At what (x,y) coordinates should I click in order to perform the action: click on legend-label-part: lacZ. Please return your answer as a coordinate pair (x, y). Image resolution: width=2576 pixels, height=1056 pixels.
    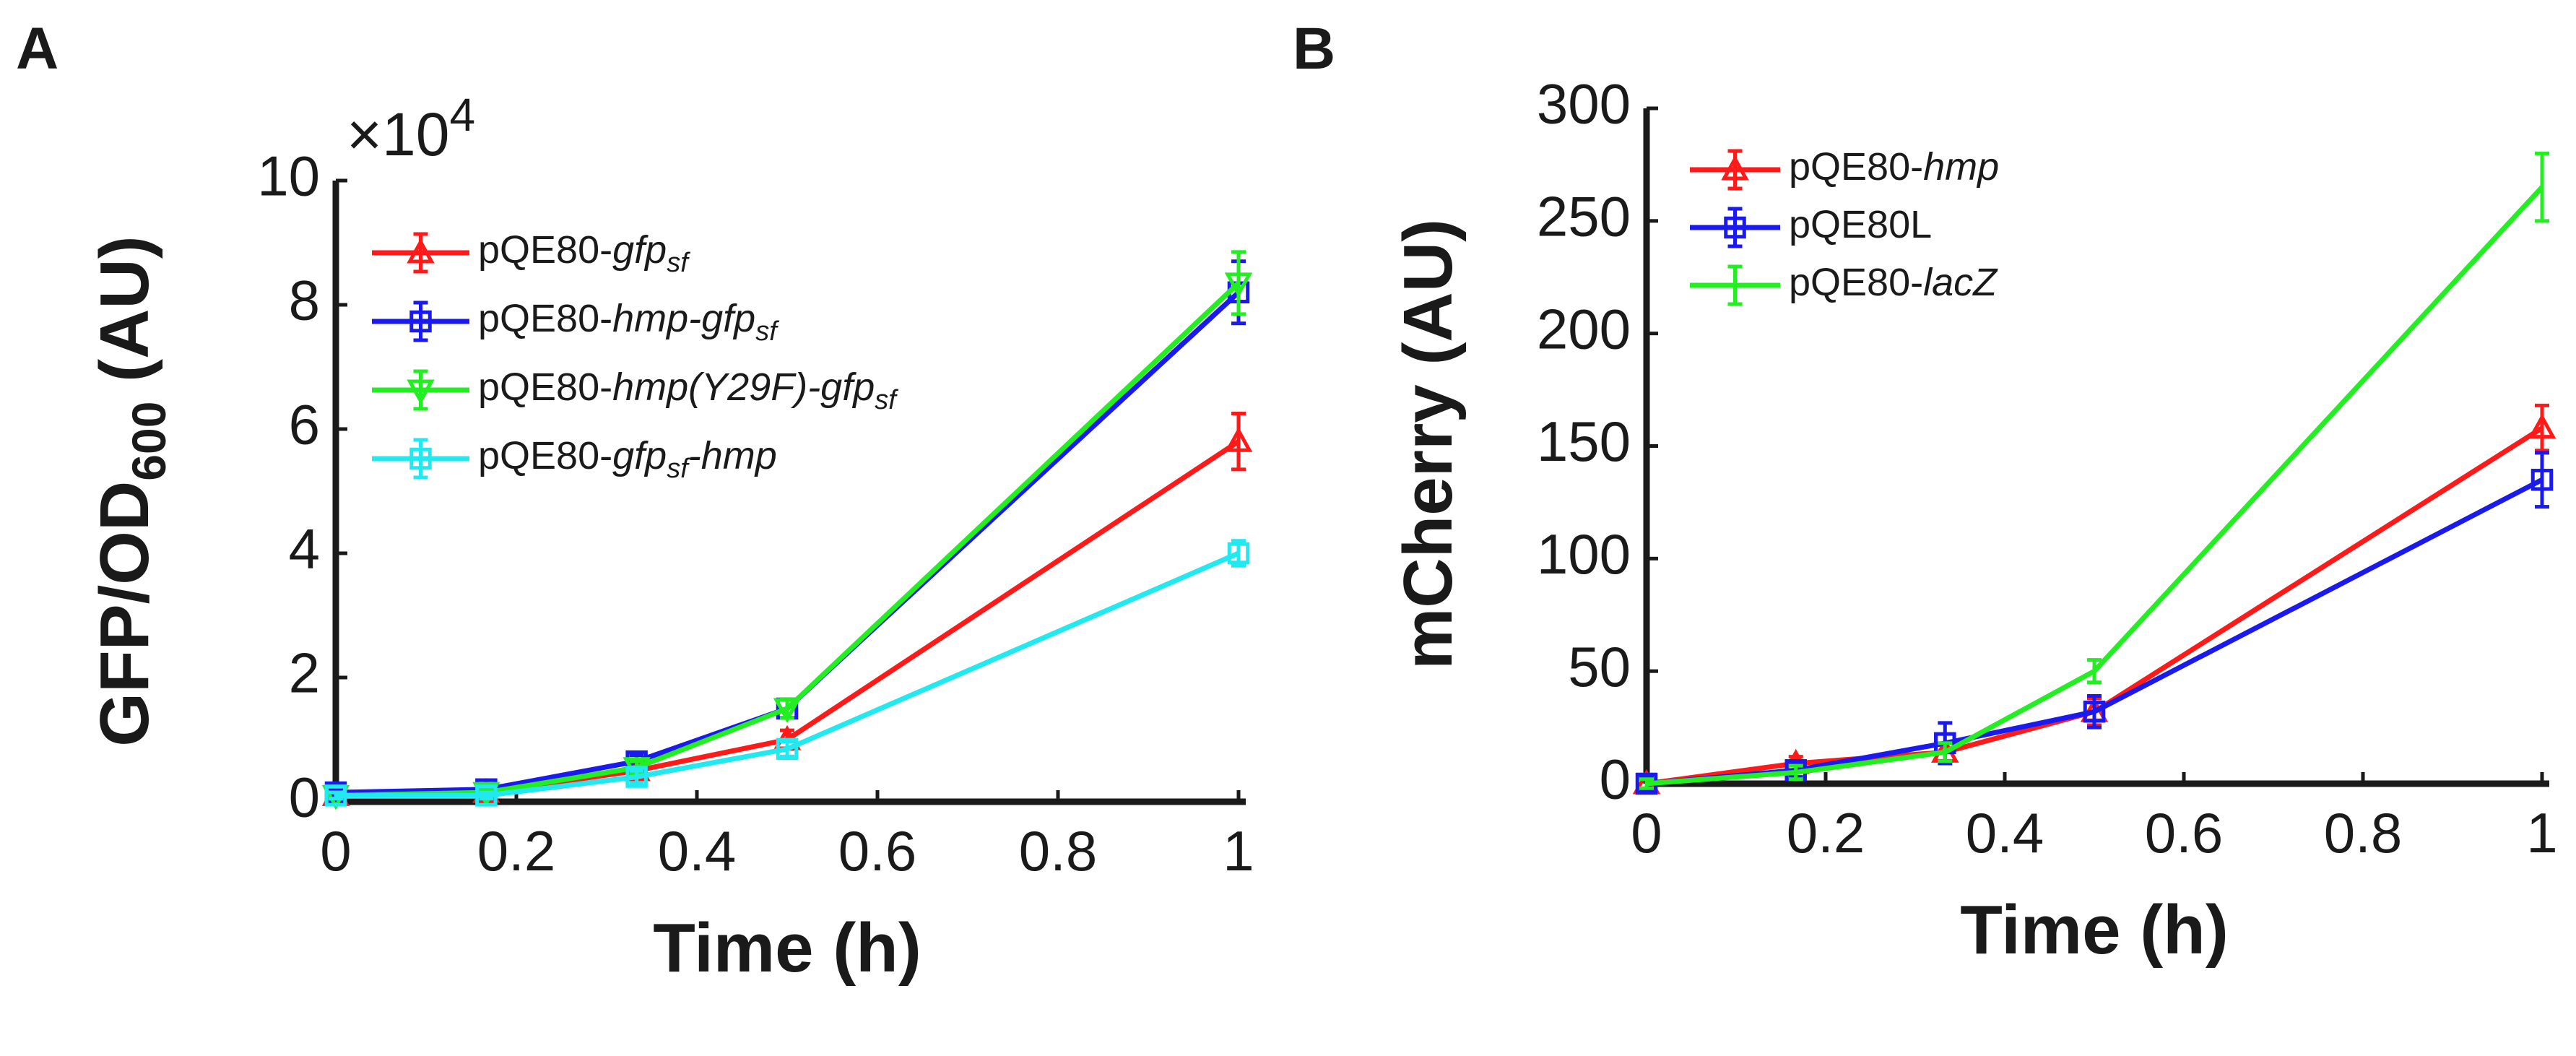
    Looking at the image, I should click on (1960, 282).